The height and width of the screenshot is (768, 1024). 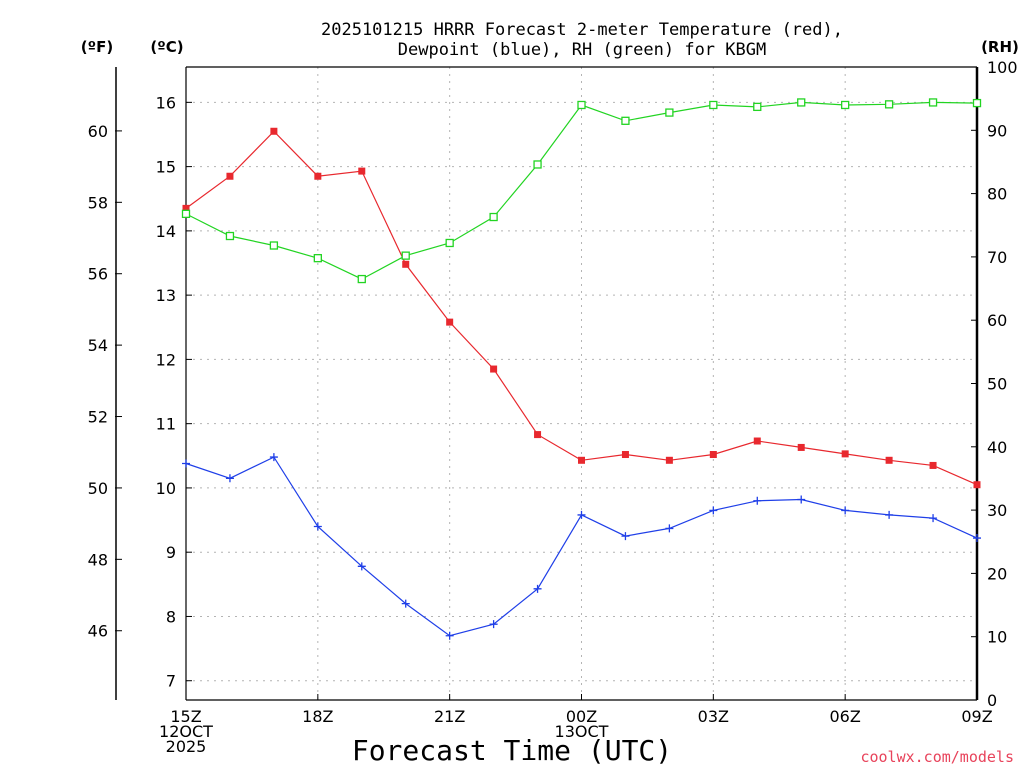 I want to click on celsius-tick-label: 8, so click(x=171, y=616).